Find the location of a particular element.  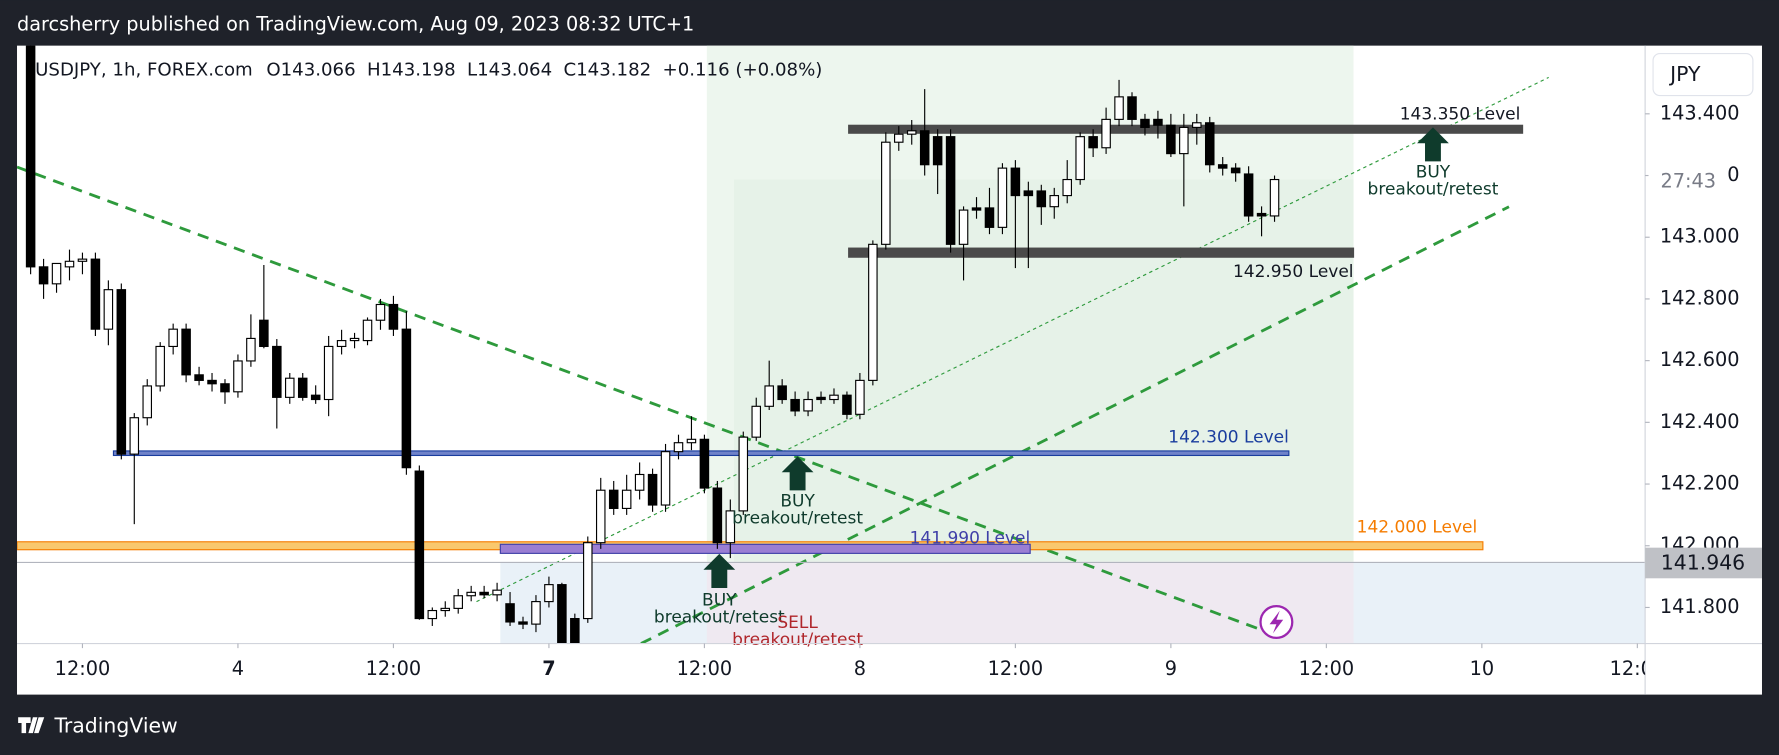

currency-button: JPY is located at coordinates (1703, 75).